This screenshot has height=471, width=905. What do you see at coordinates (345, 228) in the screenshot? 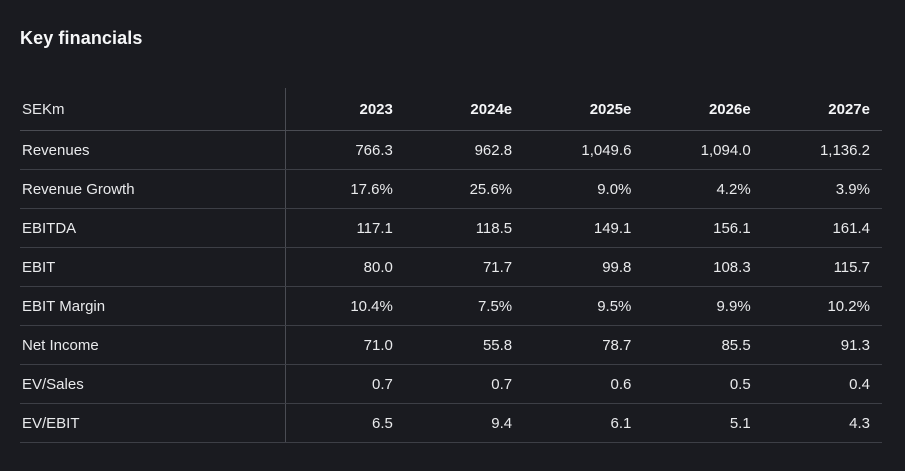
I see `cell-value: 117.1` at bounding box center [345, 228].